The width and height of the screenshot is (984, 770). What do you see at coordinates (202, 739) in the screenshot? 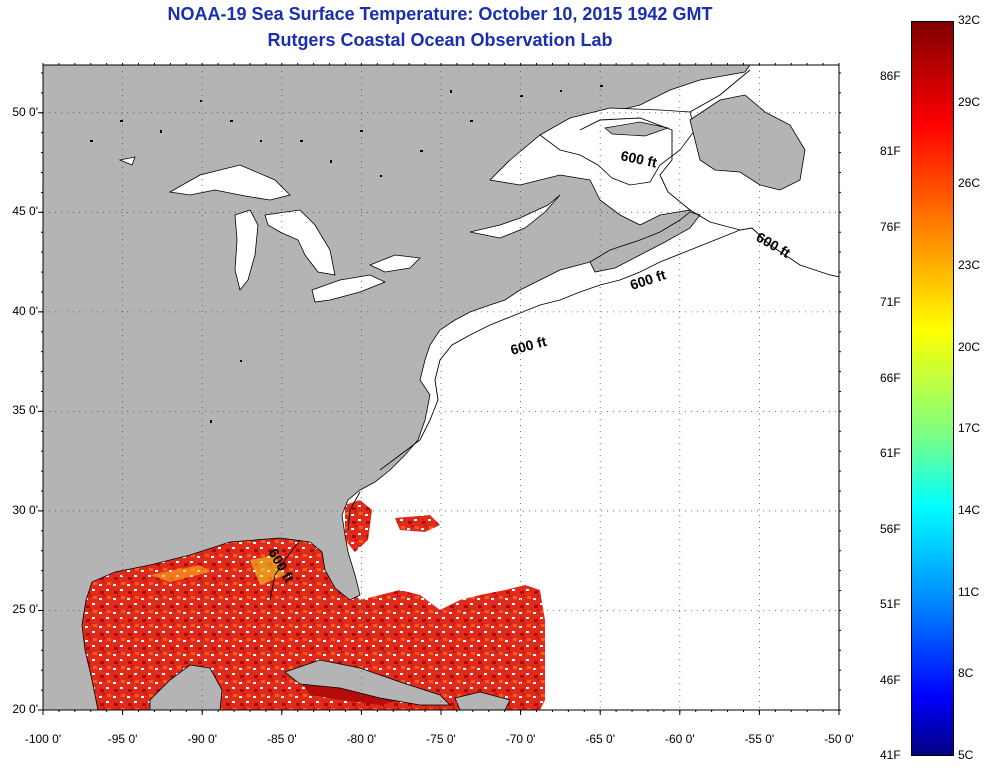
I see `longitude-label: -90 0'` at bounding box center [202, 739].